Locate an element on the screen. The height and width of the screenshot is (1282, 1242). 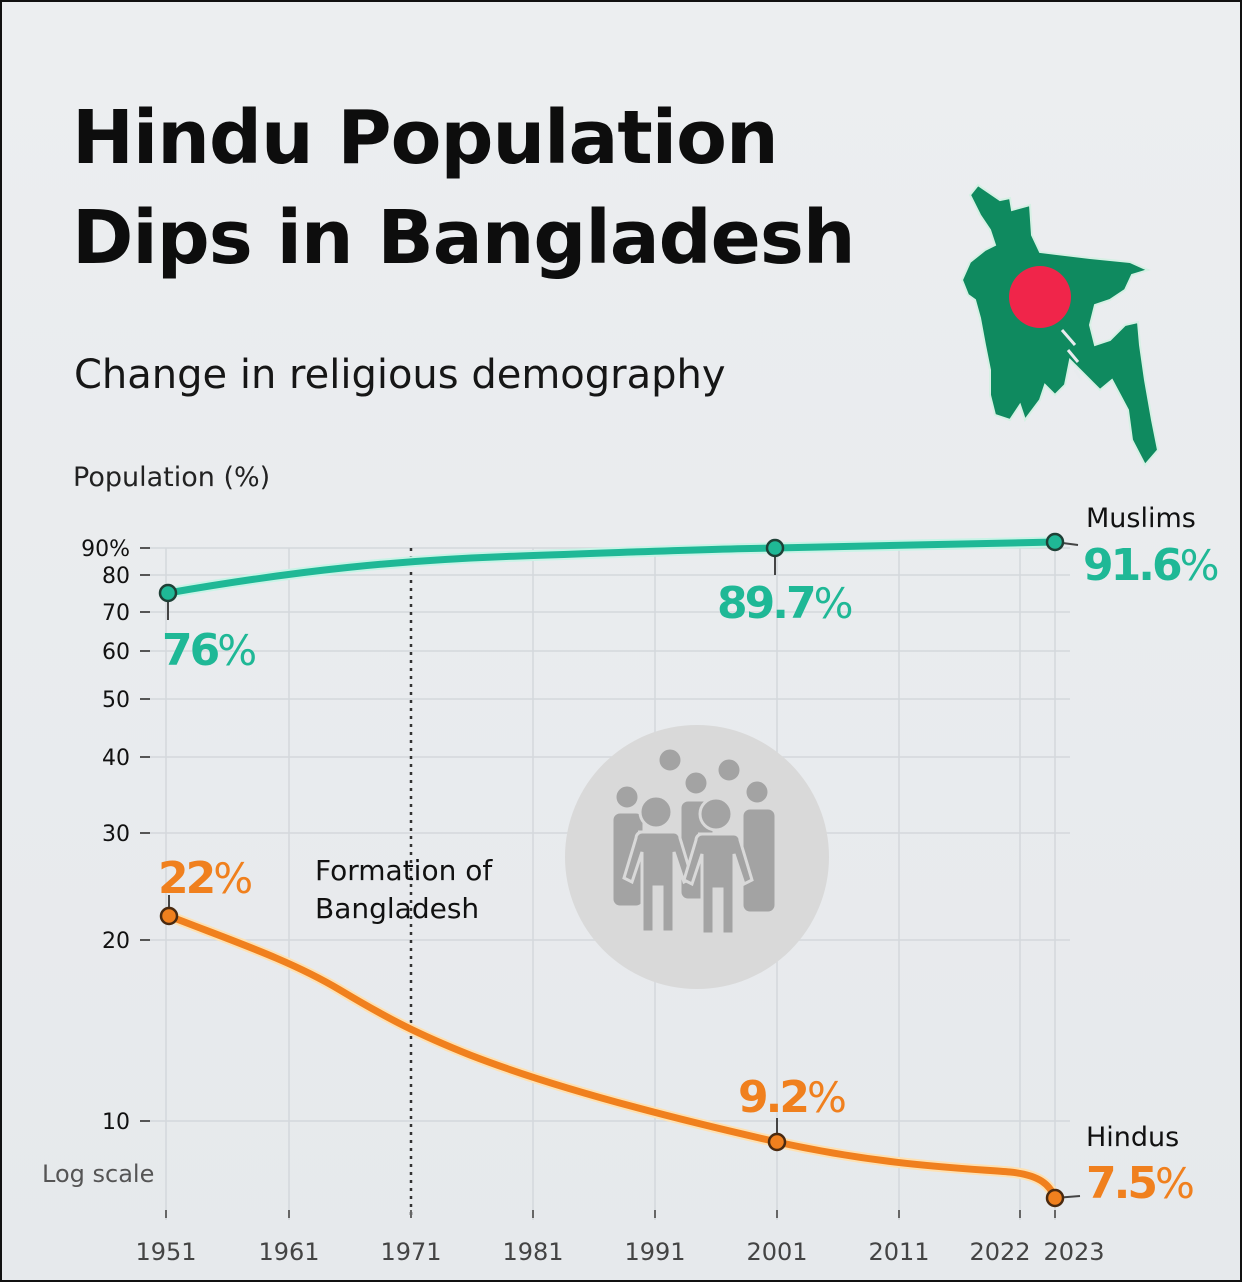
svg-text: 1981 is located at coordinates (532, 1252).